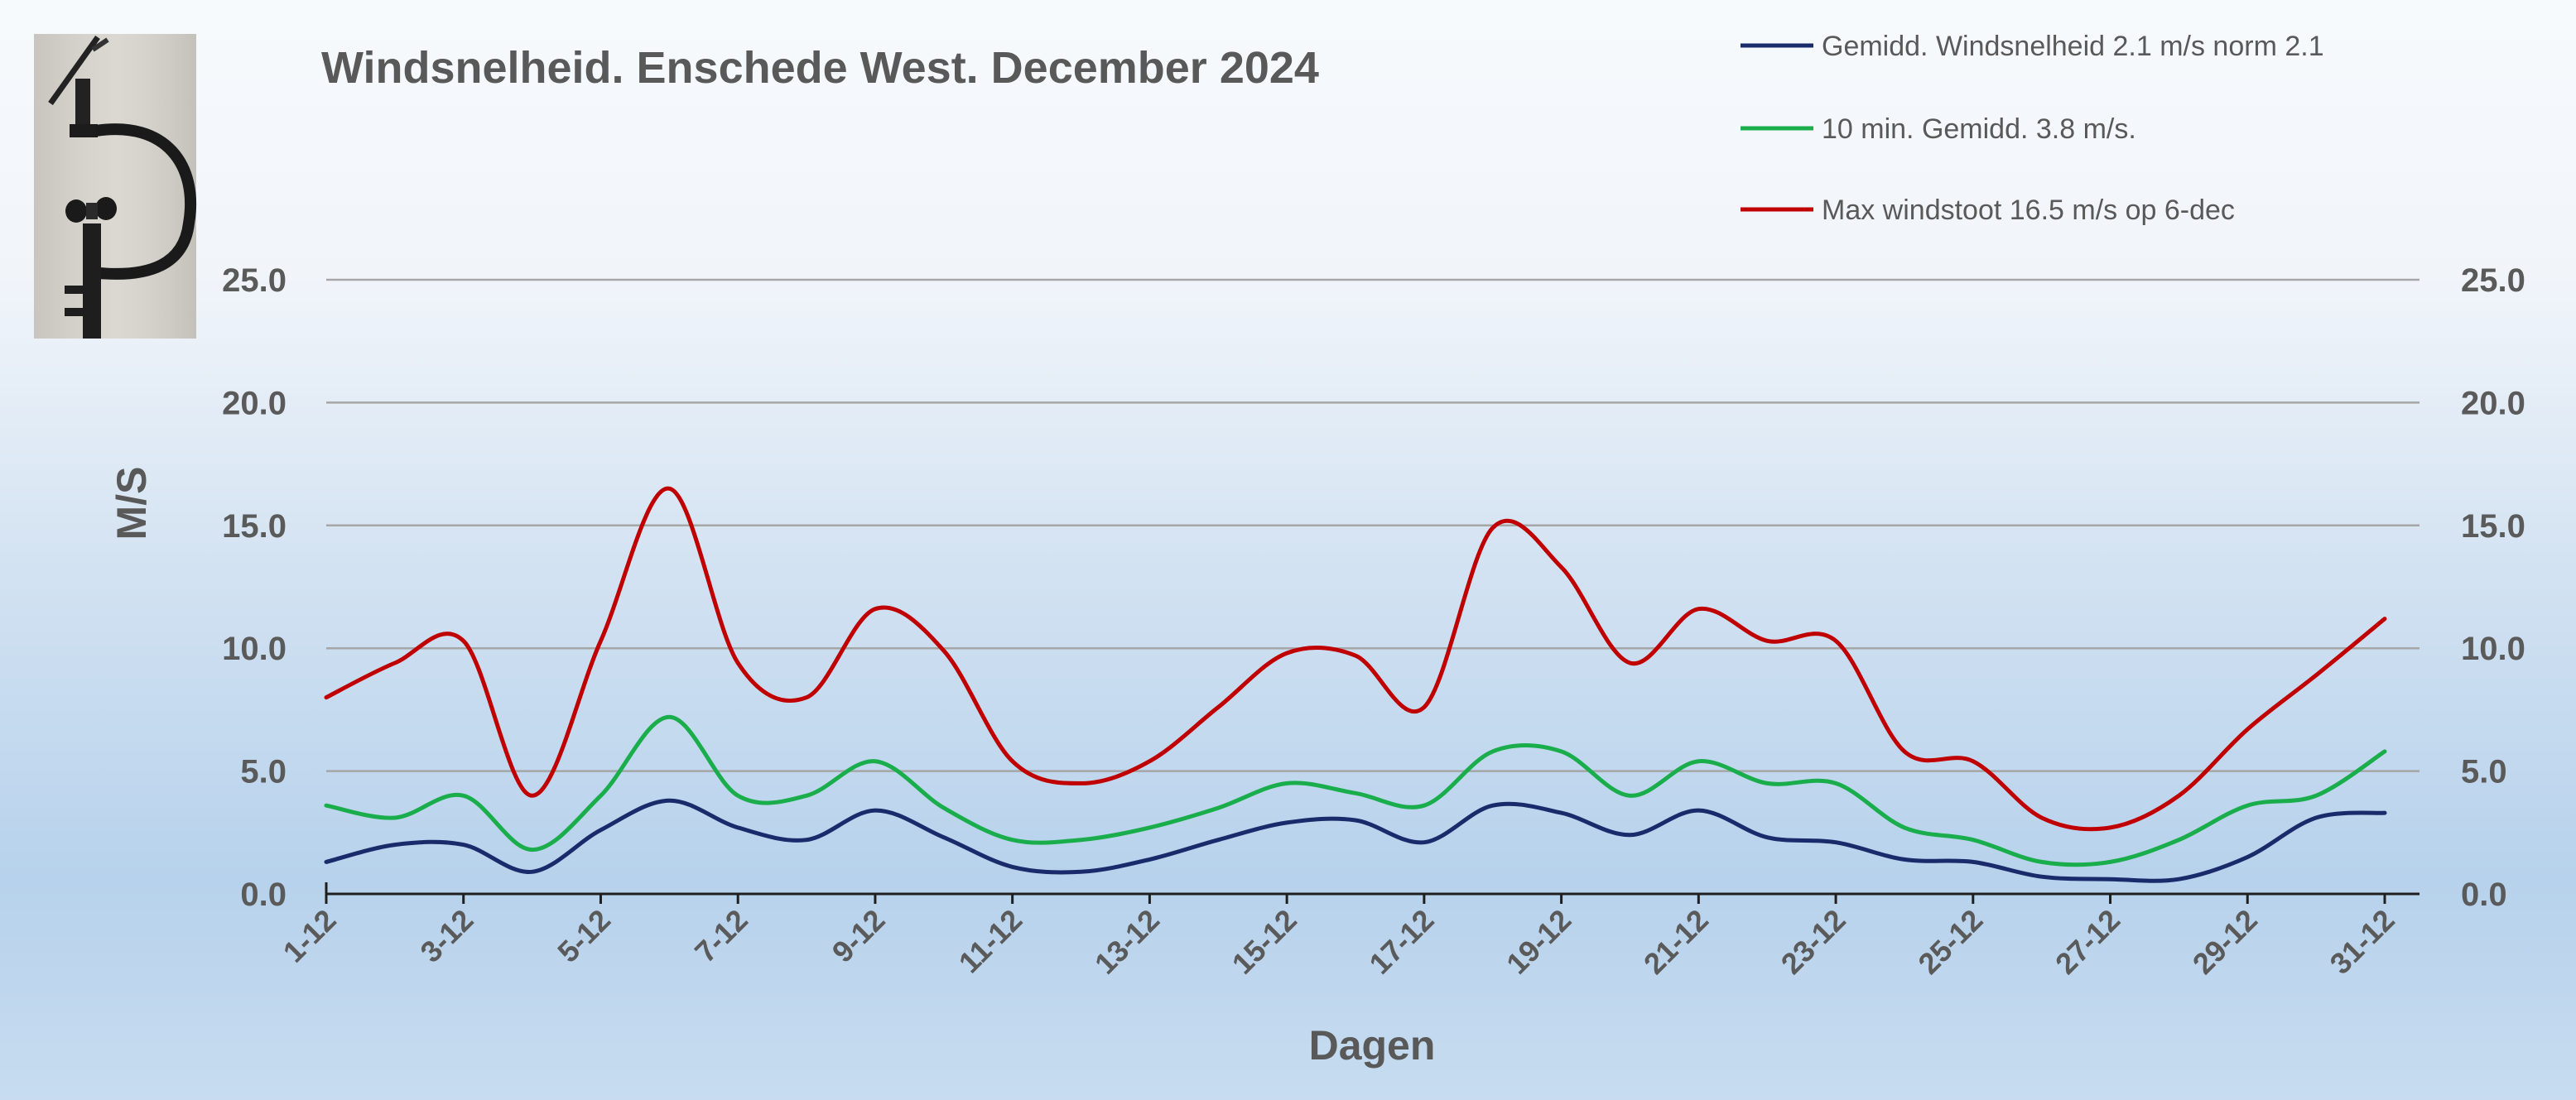 The image size is (2576, 1100). I want to click on x-tick-label: 23-12, so click(1813, 942).